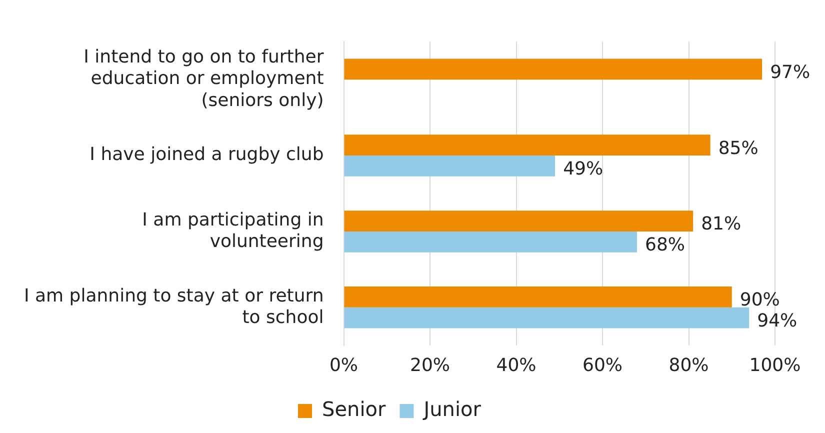 The width and height of the screenshot is (825, 433). I want to click on data-label: 81%, so click(721, 224).